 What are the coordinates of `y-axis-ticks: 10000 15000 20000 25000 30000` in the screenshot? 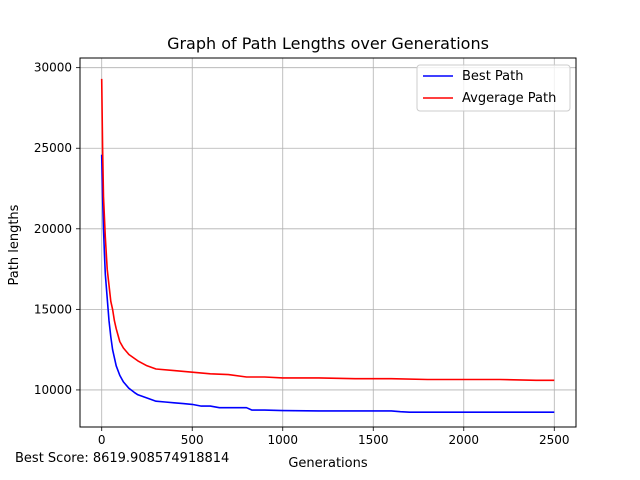 It's located at (57, 229).